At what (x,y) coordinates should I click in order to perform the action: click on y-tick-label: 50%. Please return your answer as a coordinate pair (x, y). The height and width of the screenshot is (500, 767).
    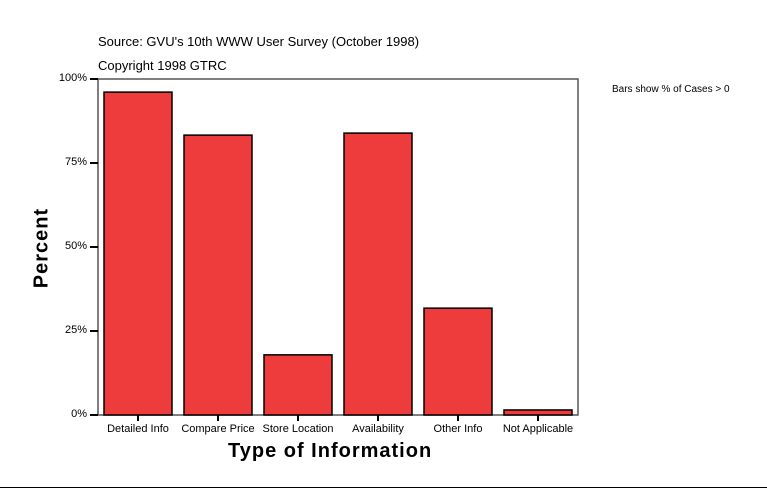
    Looking at the image, I should click on (75, 246).